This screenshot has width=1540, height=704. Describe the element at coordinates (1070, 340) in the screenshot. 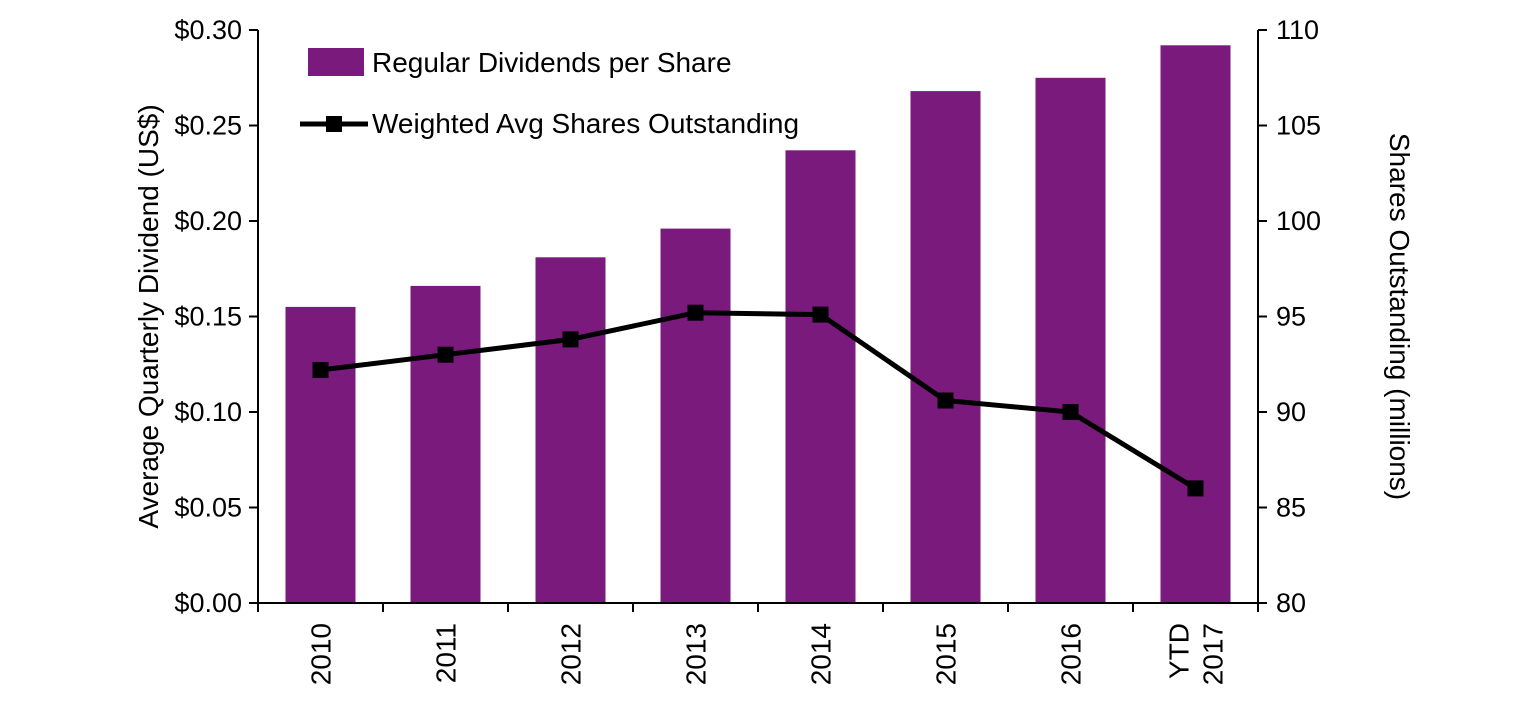

I see `bar-2016` at that location.